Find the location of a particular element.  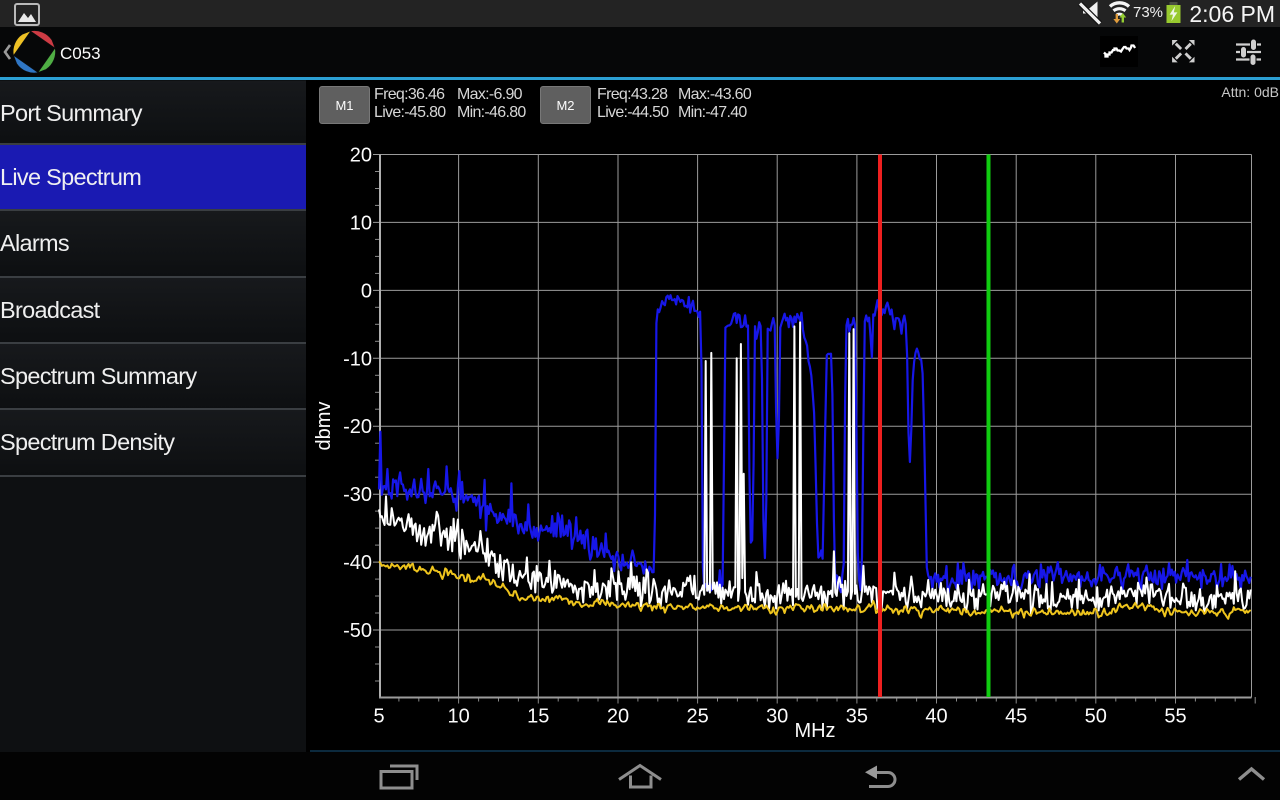

svg-text: 30 is located at coordinates (777, 717).